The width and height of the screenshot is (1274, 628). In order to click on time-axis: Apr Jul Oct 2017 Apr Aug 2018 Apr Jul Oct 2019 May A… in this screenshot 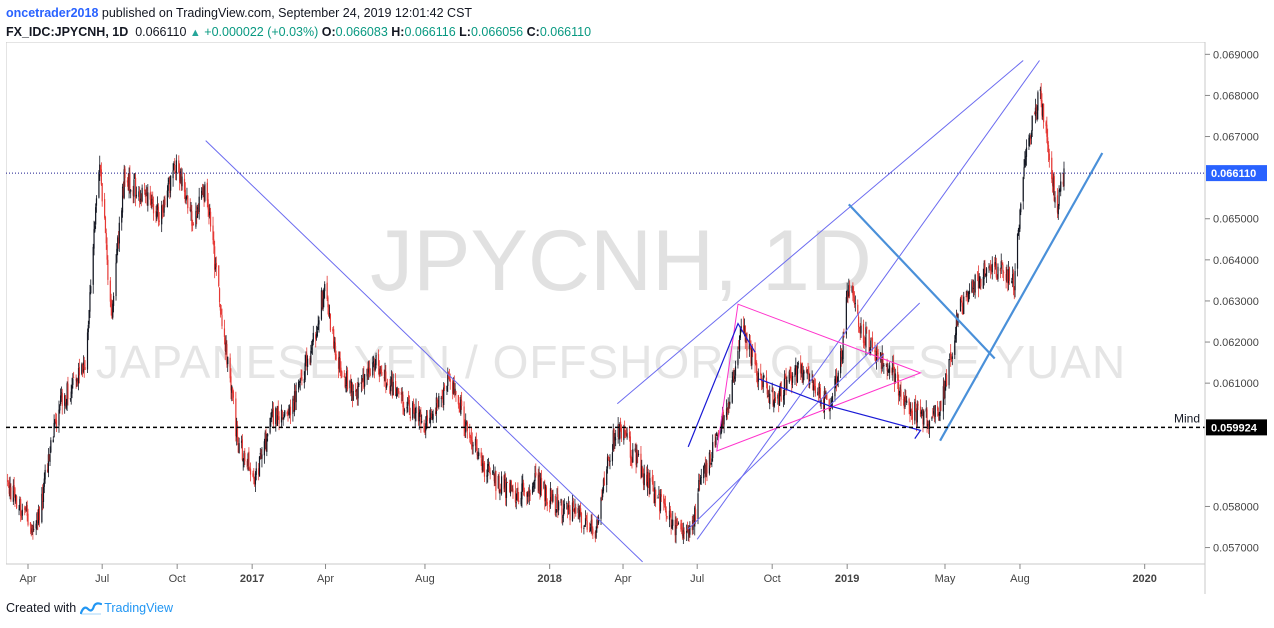, I will do `click(588, 574)`.